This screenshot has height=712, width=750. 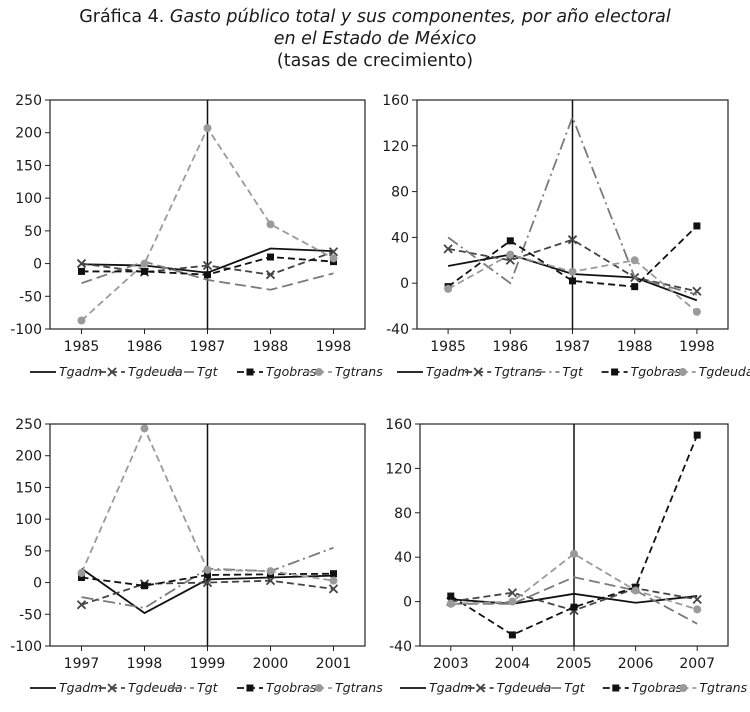 What do you see at coordinates (697, 664) in the screenshot?
I see `x-tick-label: 2007` at bounding box center [697, 664].